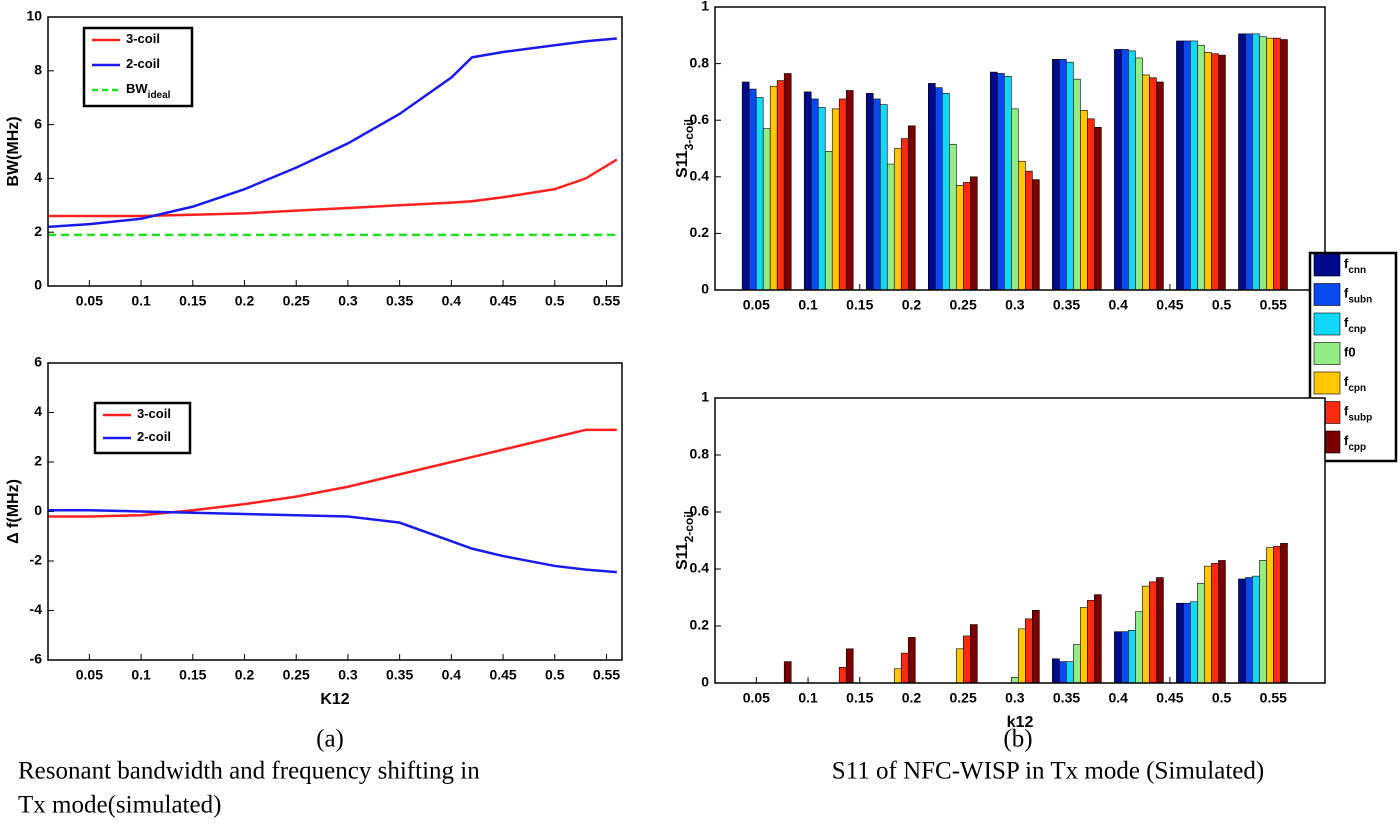 The height and width of the screenshot is (825, 1400). I want to click on legend-box, so click(142, 428).